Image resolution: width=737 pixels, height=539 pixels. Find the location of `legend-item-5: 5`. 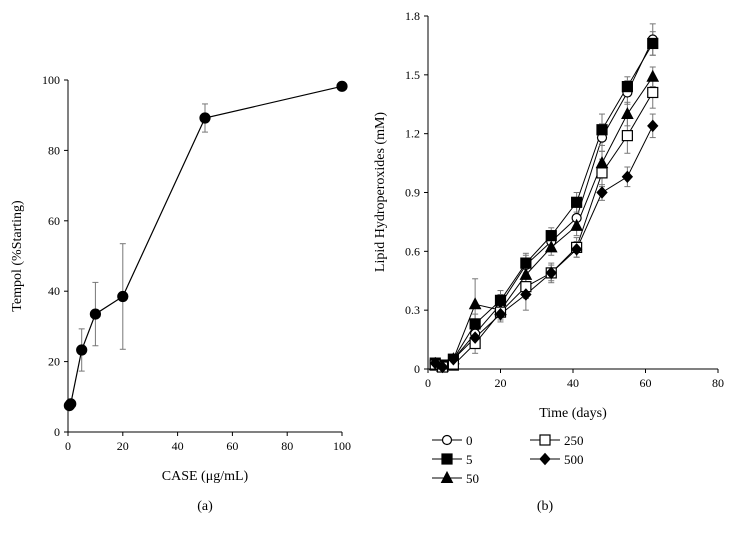

legend-item-5: 5 is located at coordinates (452, 459).